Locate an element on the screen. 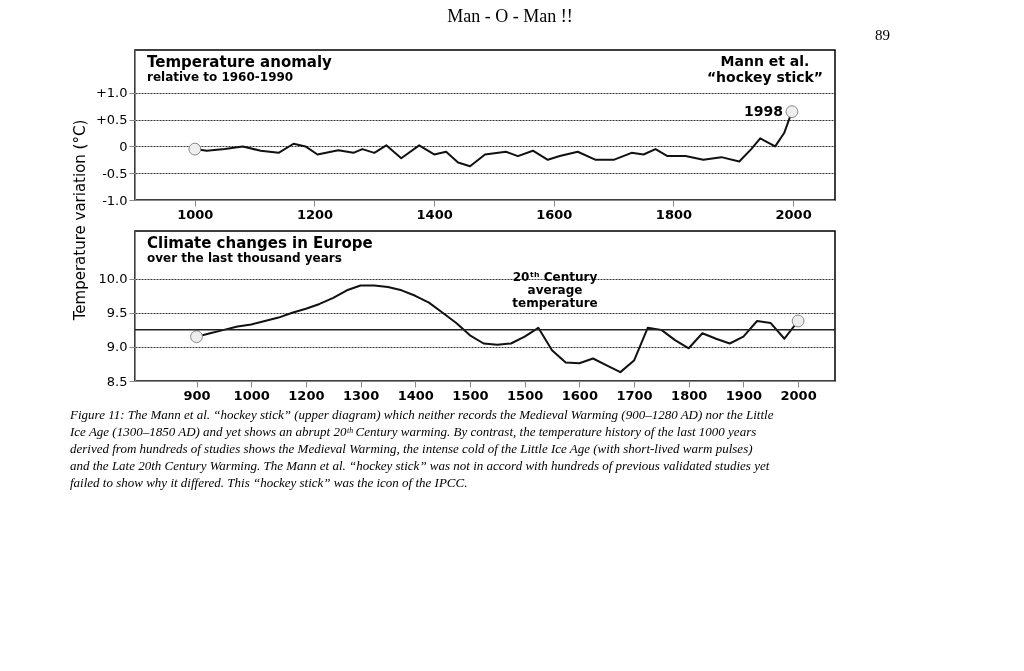 This screenshot has width=1024, height=671. text: relative to 1960-1990 is located at coordinates (220, 77).